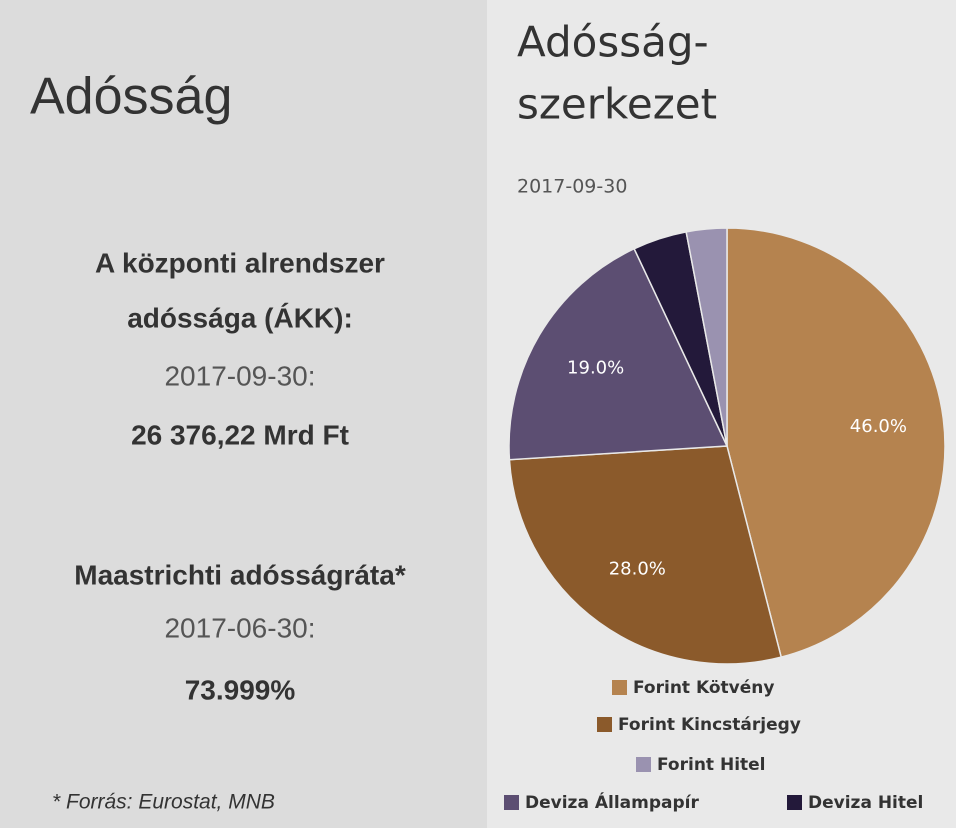 The width and height of the screenshot is (956, 832). What do you see at coordinates (239, 627) in the screenshot?
I see `ratio-date: 2017-06-30:` at bounding box center [239, 627].